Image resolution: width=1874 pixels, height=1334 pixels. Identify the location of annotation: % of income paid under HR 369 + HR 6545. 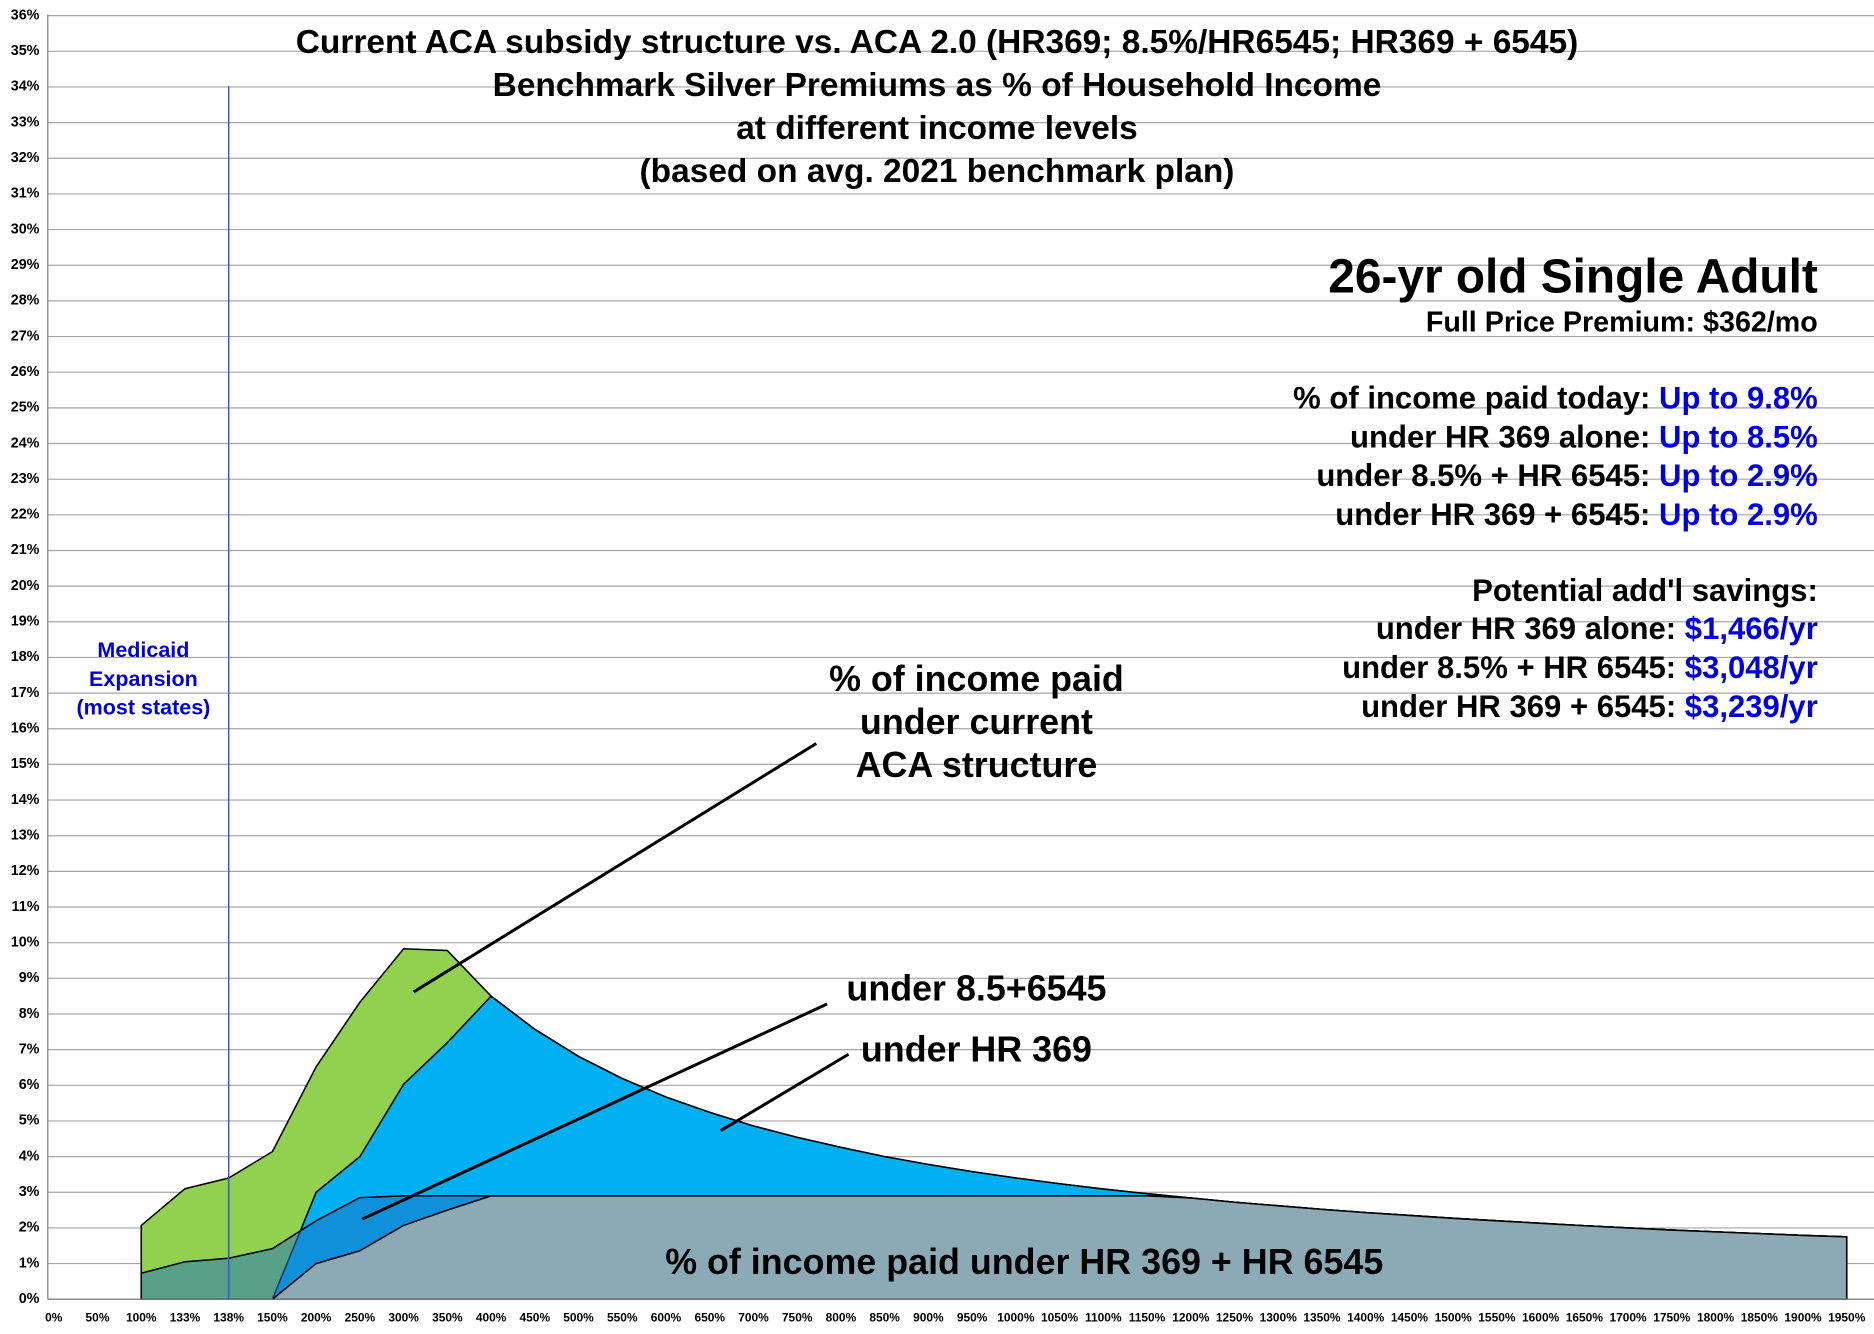
(1024, 1262).